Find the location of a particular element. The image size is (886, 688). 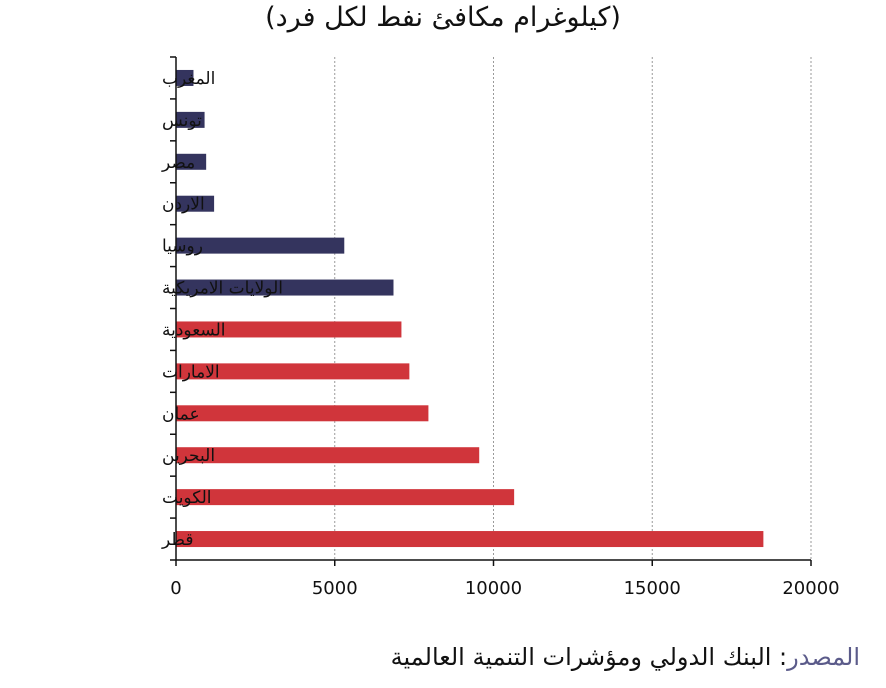

source-text: : البنك الدولي ومؤشرات التنمية العالمية is located at coordinates (589, 657).